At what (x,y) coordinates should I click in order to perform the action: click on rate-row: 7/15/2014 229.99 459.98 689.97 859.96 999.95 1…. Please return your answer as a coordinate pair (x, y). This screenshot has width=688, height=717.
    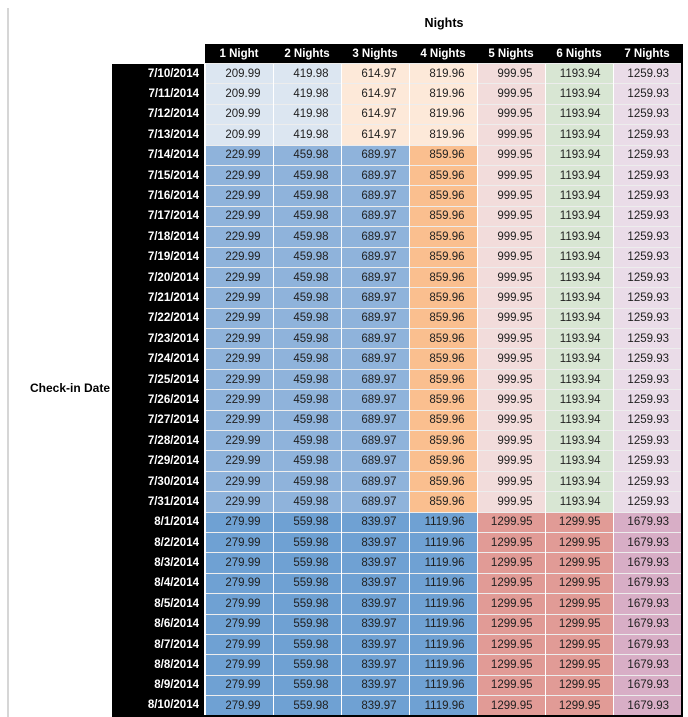
    Looking at the image, I should click on (397, 175).